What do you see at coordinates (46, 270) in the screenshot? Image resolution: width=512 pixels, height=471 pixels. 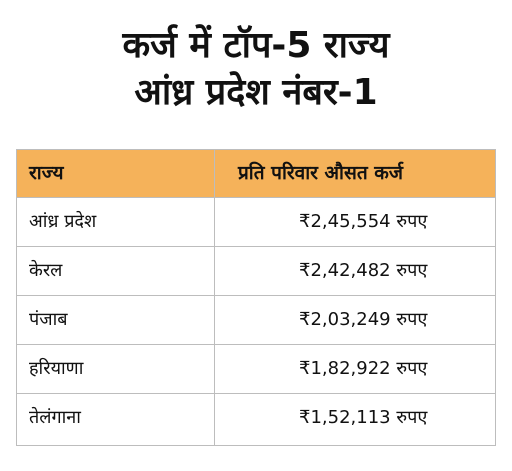 I see `state-cell: केरल` at bounding box center [46, 270].